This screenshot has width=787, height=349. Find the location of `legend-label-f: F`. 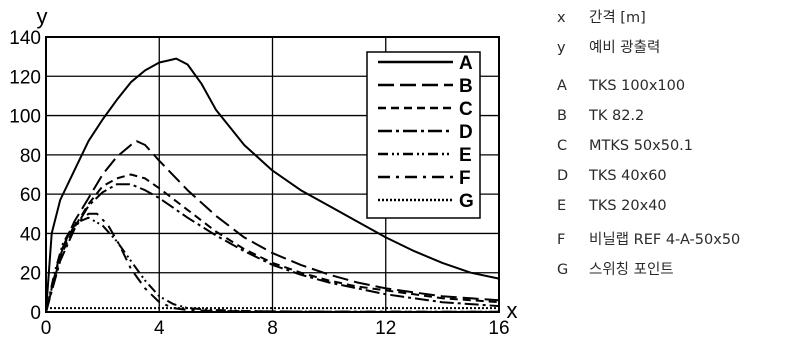

legend-label-f: F is located at coordinates (465, 178).